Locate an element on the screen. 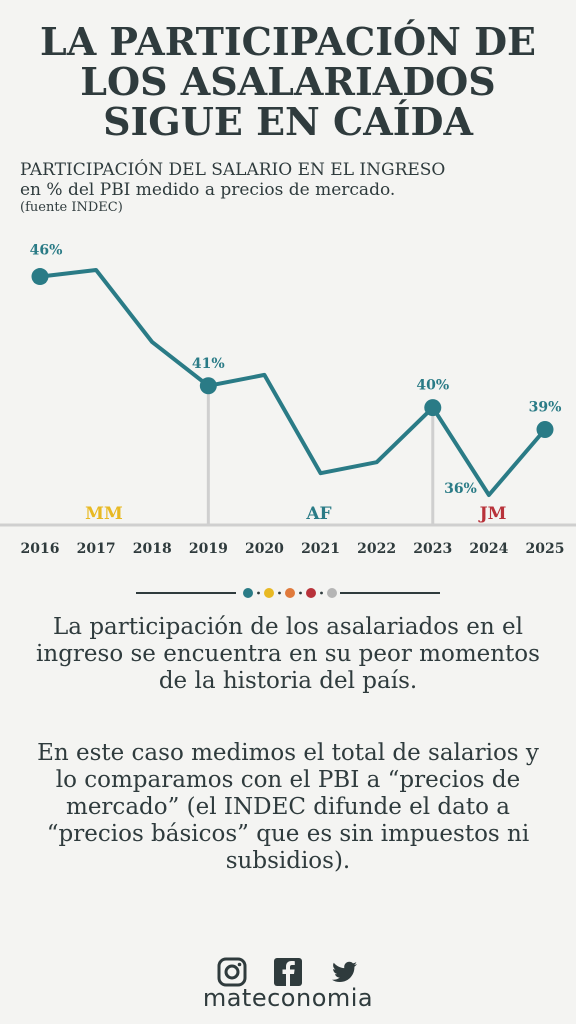 The height and width of the screenshot is (1024, 576). social-links is located at coordinates (288, 972).